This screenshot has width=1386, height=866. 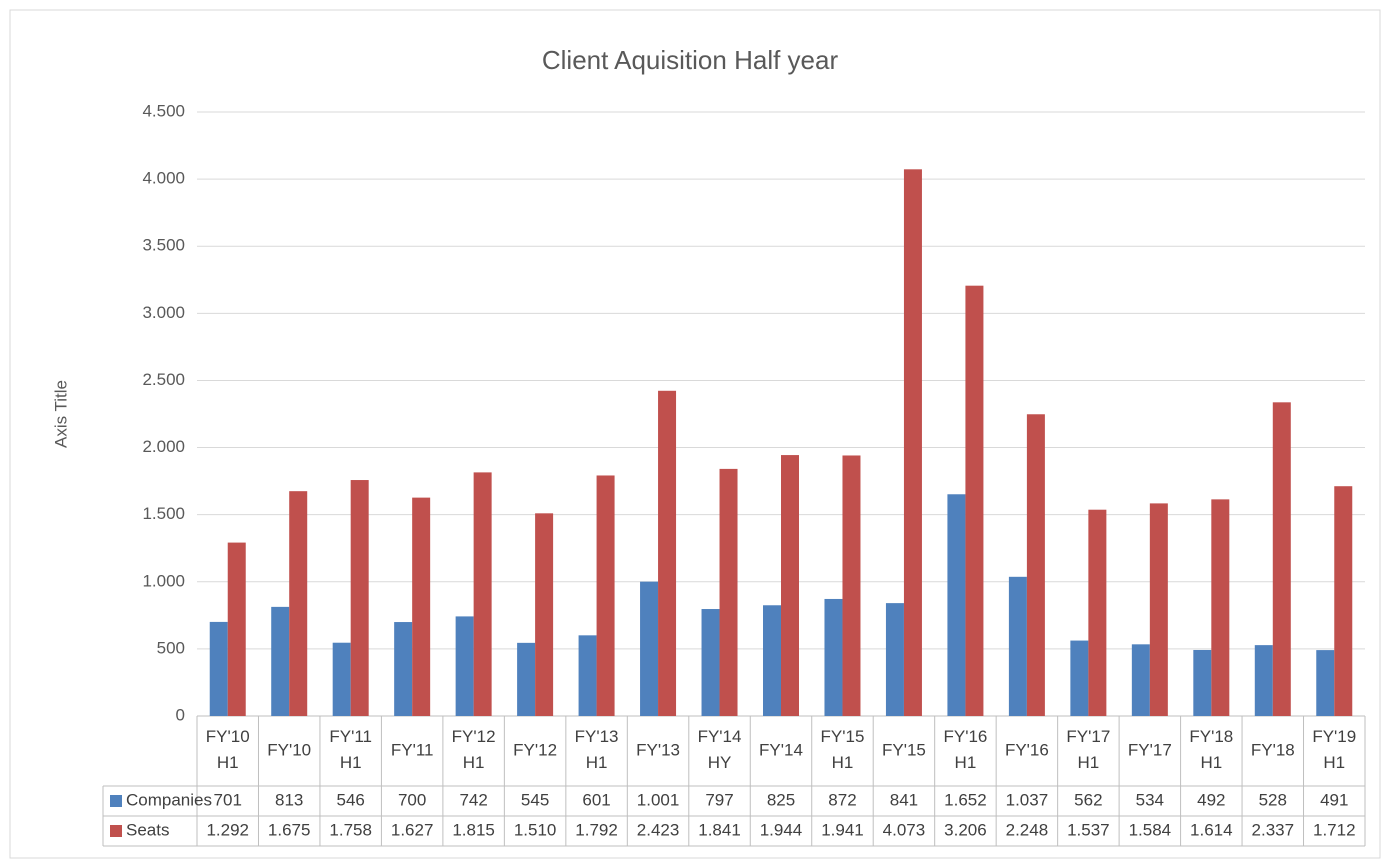 I want to click on x-tick-label: FY'17 H1, so click(x=1088, y=749).